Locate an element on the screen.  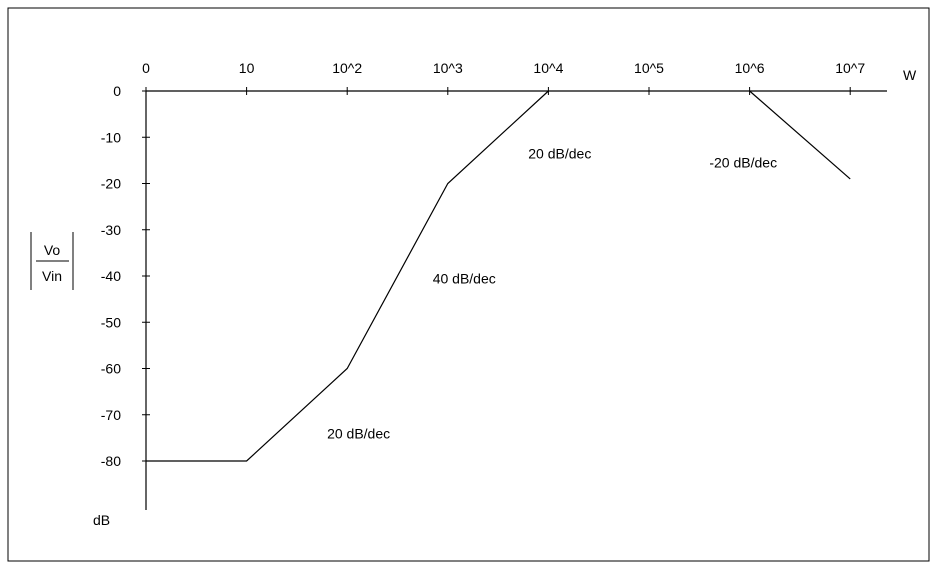
y-tick-label: -80 is located at coordinates (111, 461).